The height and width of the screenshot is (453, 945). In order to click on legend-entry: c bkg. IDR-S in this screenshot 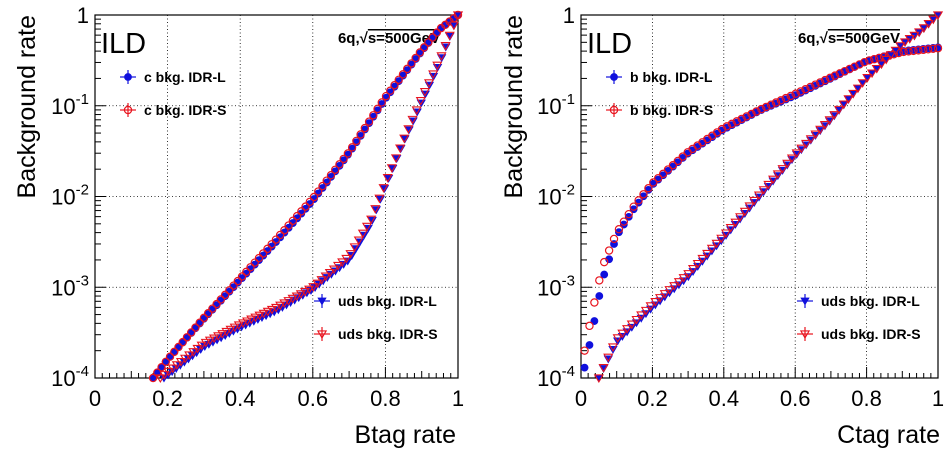, I will do `click(173, 110)`.